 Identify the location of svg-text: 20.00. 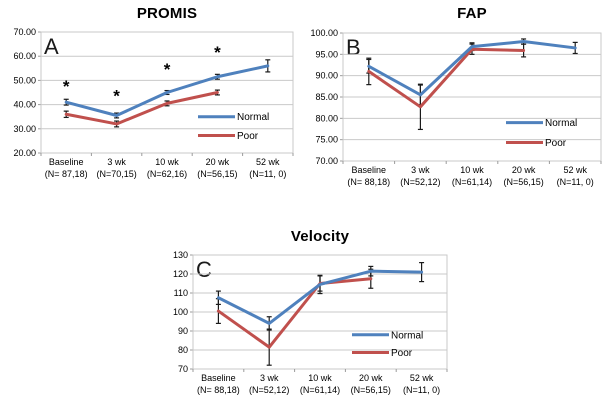
(24, 153).